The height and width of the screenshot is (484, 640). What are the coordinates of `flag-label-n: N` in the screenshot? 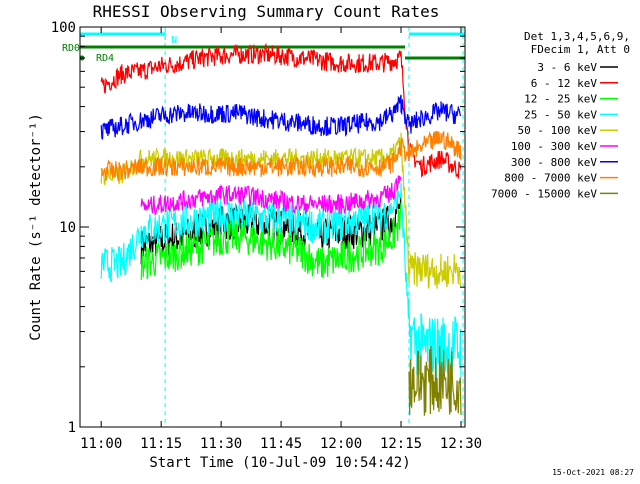 It's located at (174, 40).